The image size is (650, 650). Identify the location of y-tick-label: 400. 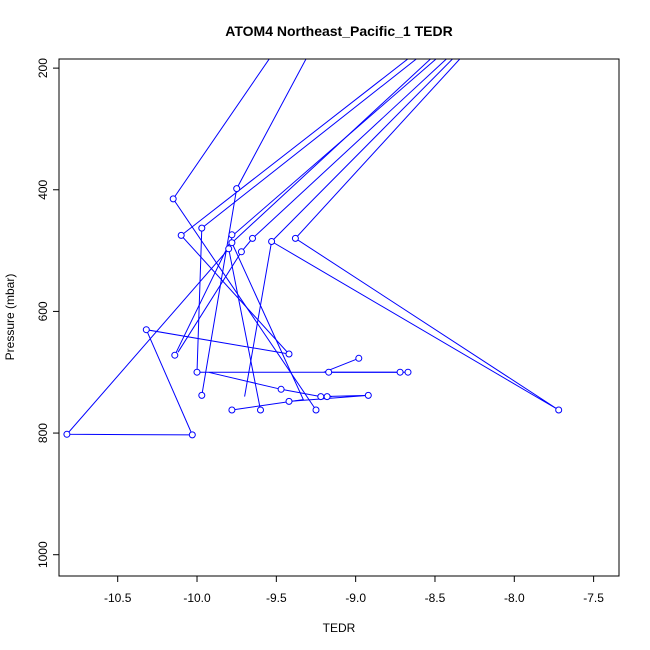
(43, 189).